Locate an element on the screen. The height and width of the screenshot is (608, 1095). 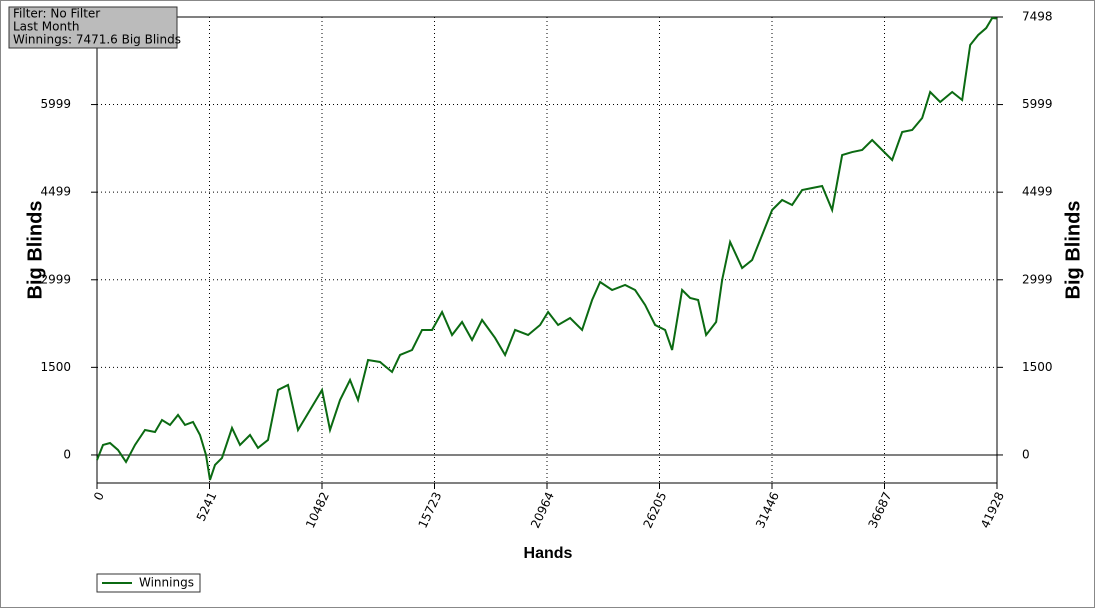
y2-axis-label: Big Blinds is located at coordinates (1073, 250).